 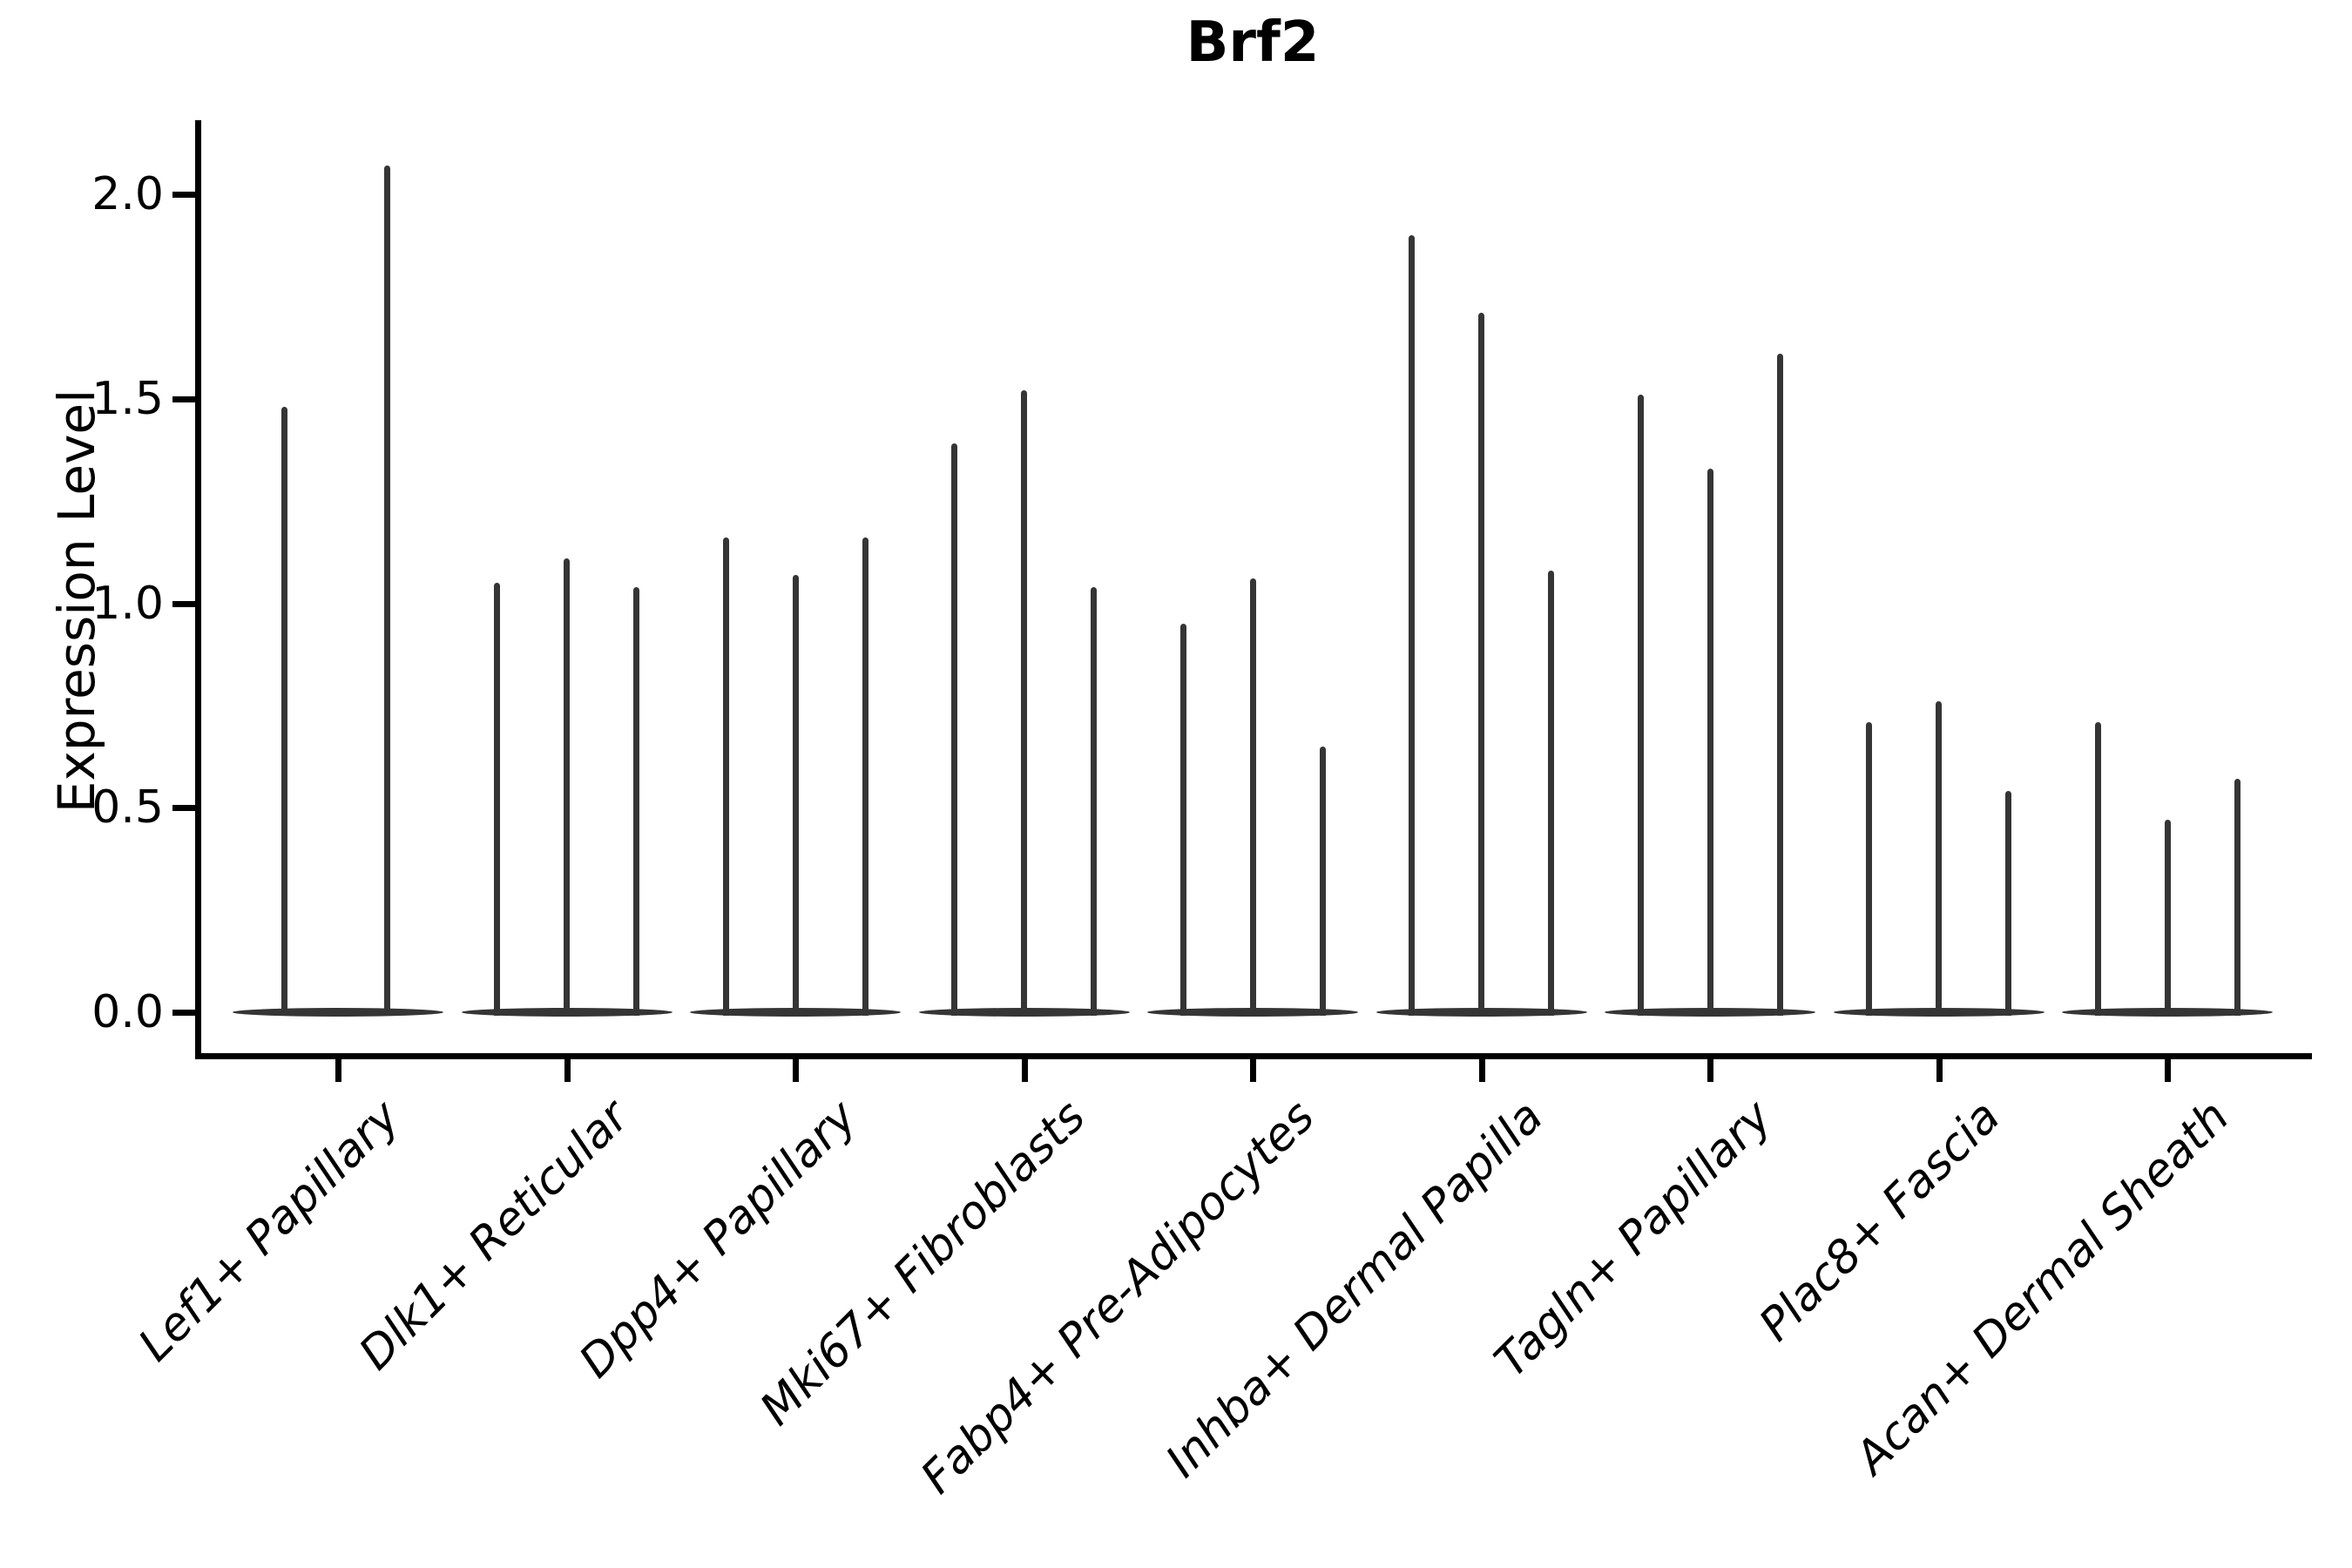 I want to click on y-tick-label: 0.5, so click(x=127, y=808).